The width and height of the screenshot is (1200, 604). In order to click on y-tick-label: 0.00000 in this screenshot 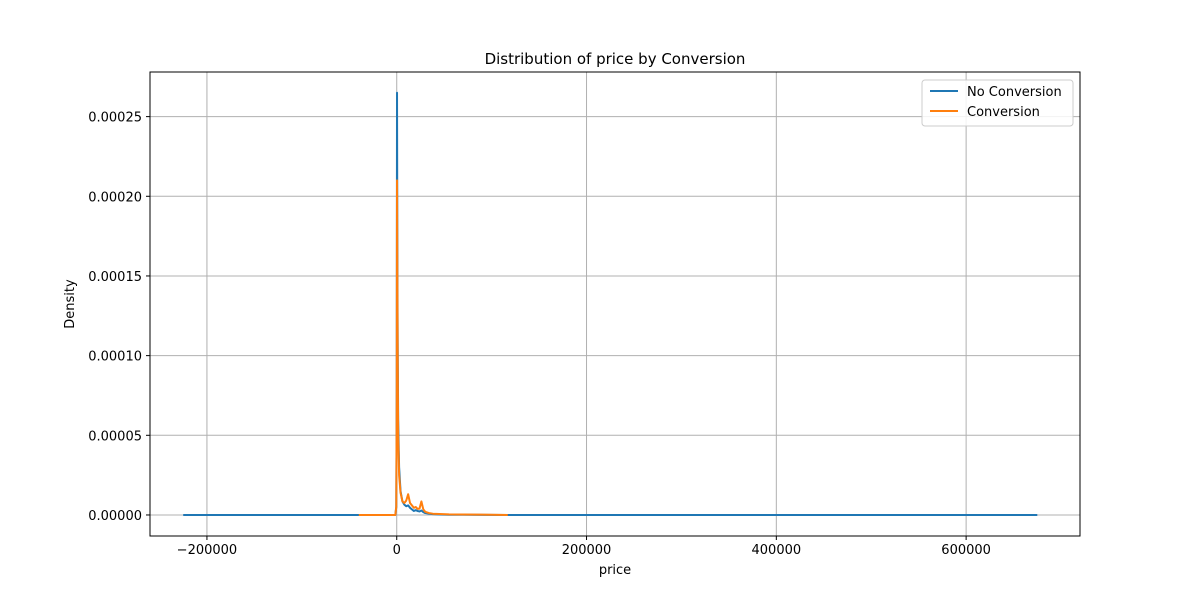, I will do `click(115, 516)`.